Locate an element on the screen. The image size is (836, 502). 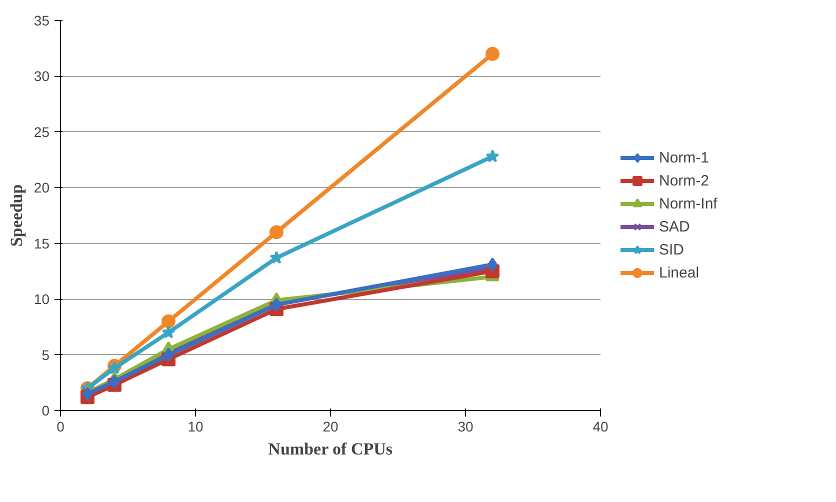
x-tick-label: 40 is located at coordinates (600, 426).